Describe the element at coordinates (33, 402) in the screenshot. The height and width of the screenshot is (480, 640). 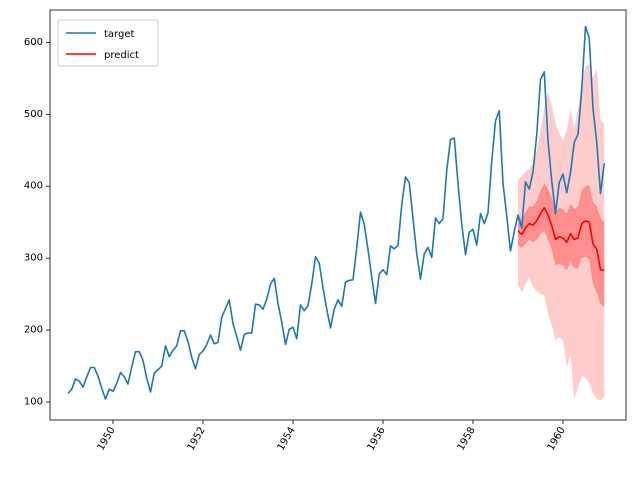
I see `y-tick-label: 100` at that location.